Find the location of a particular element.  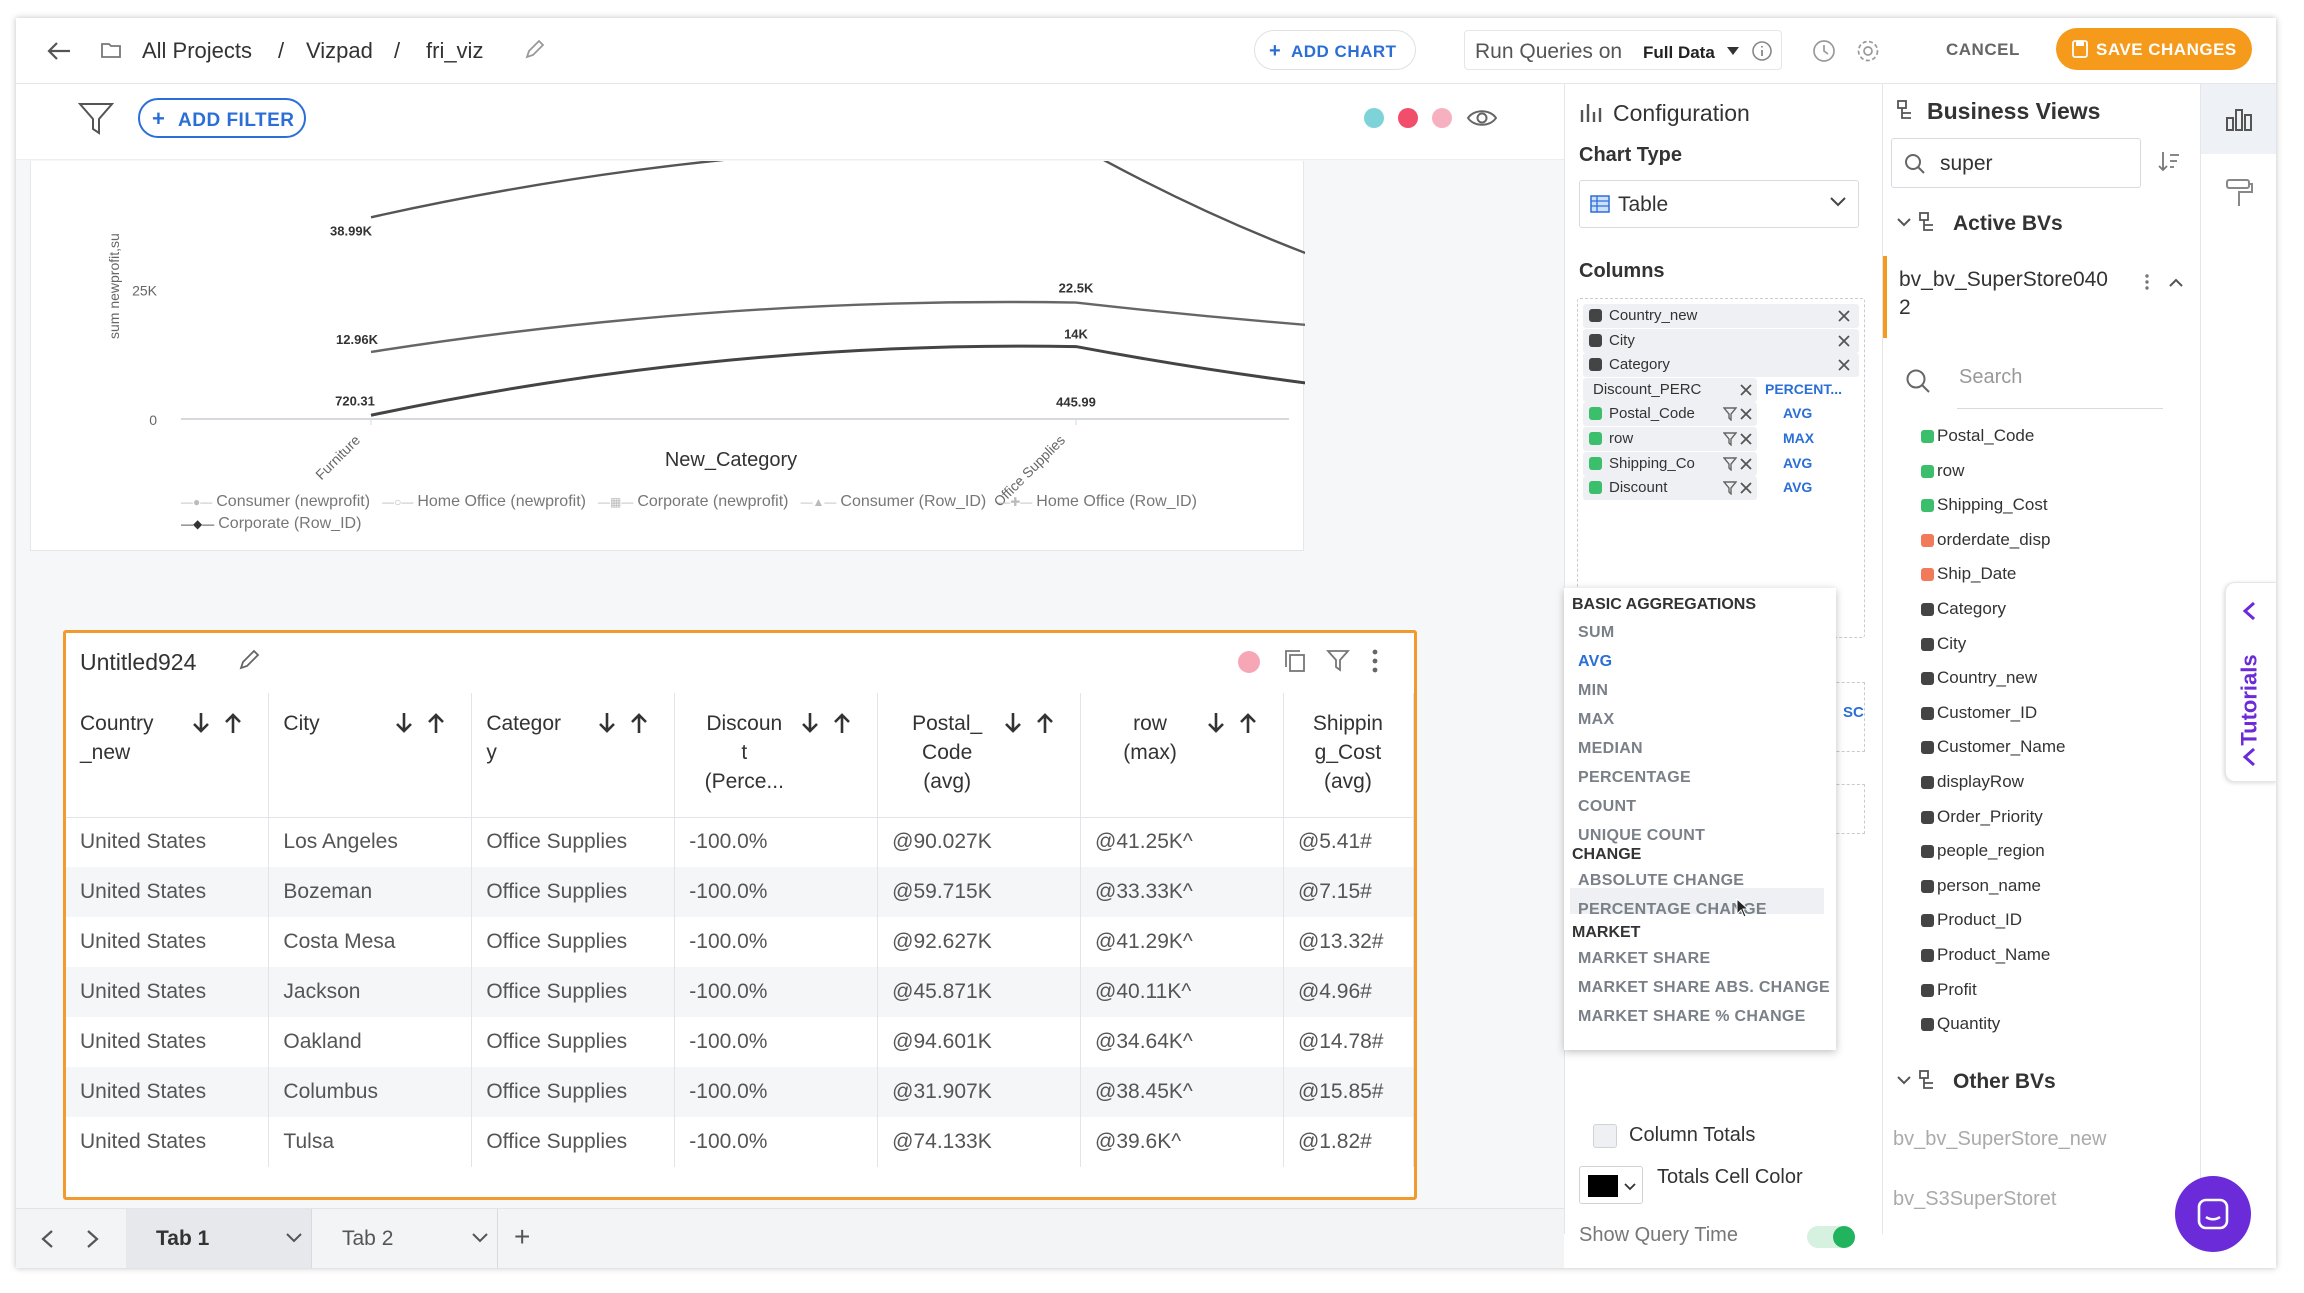

field-item: Order_Priority is located at coordinates (1990, 816).